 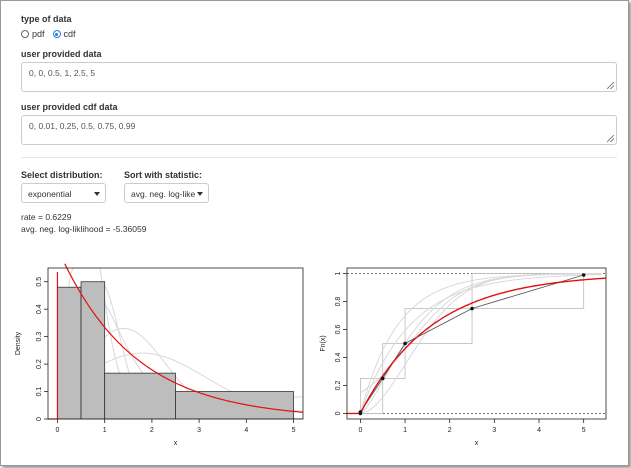 What do you see at coordinates (25, 34) in the screenshot?
I see `radio-pdf` at bounding box center [25, 34].